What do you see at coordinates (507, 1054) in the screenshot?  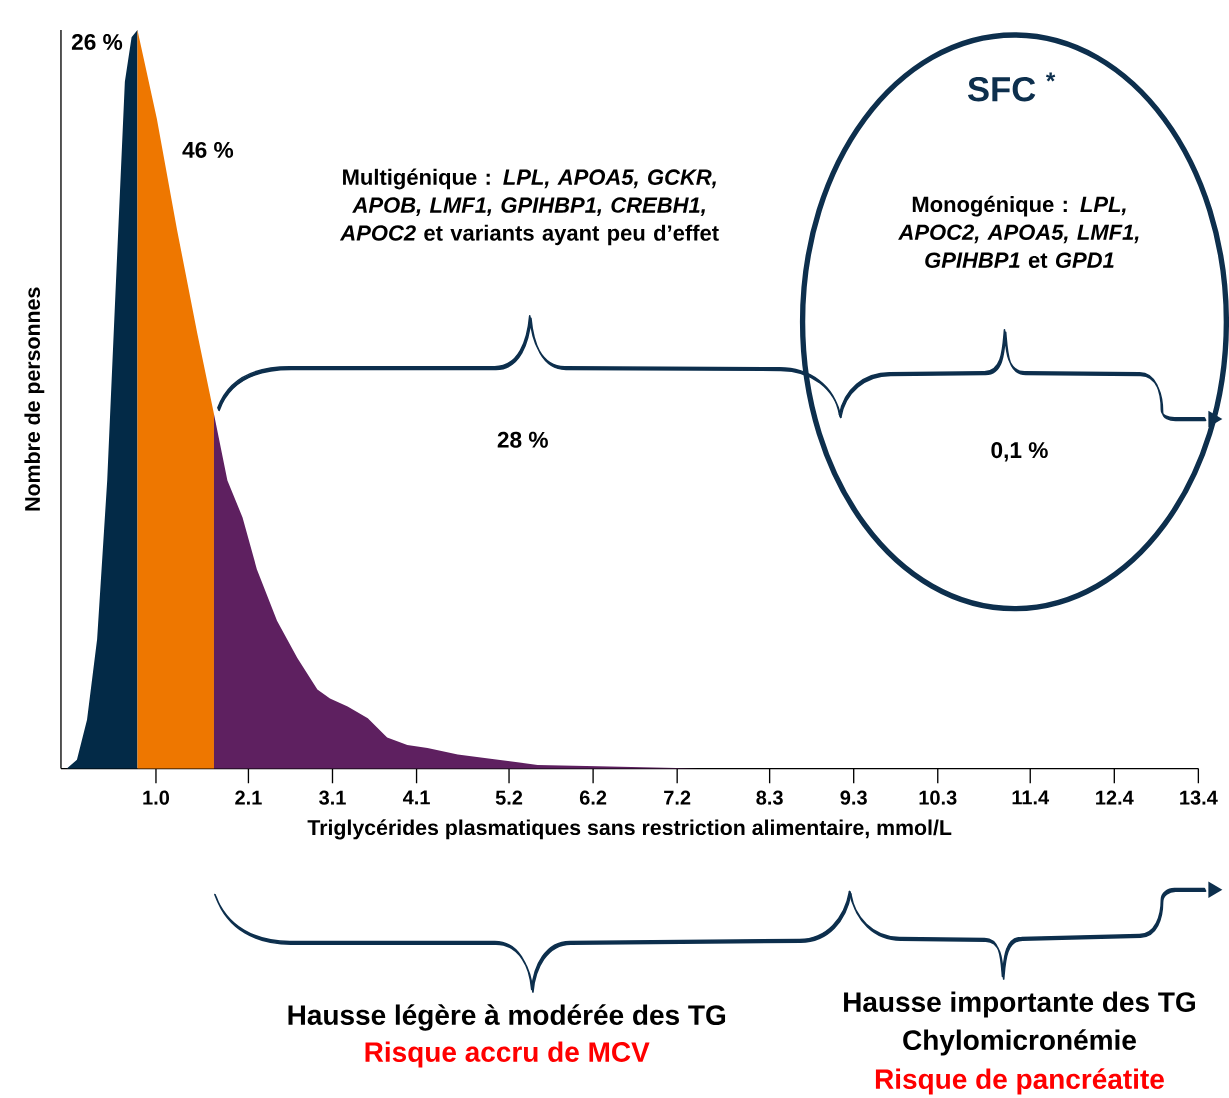 I see `text: Risque accru de MCV` at bounding box center [507, 1054].